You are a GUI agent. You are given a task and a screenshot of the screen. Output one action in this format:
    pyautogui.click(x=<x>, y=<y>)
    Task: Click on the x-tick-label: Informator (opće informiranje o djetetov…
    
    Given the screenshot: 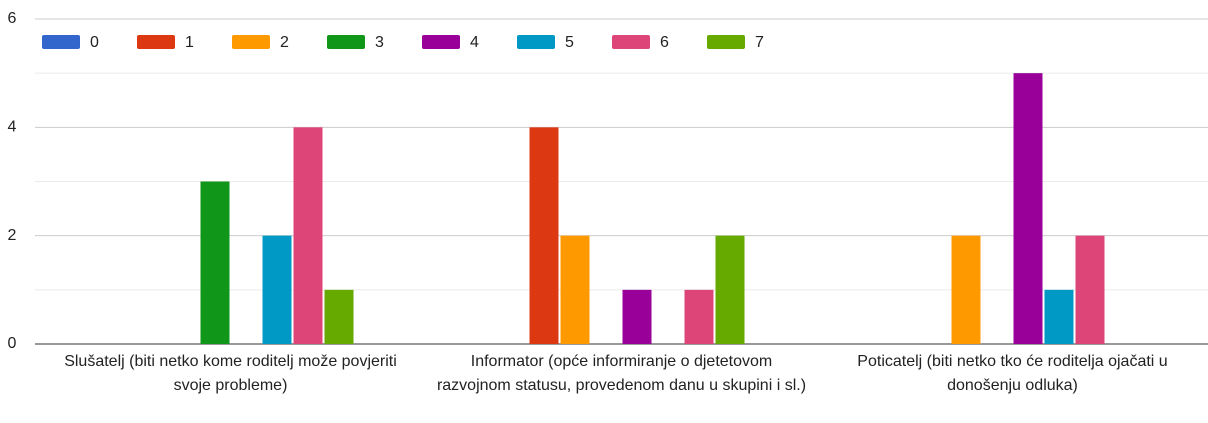 What is the action you would take?
    pyautogui.click(x=621, y=373)
    